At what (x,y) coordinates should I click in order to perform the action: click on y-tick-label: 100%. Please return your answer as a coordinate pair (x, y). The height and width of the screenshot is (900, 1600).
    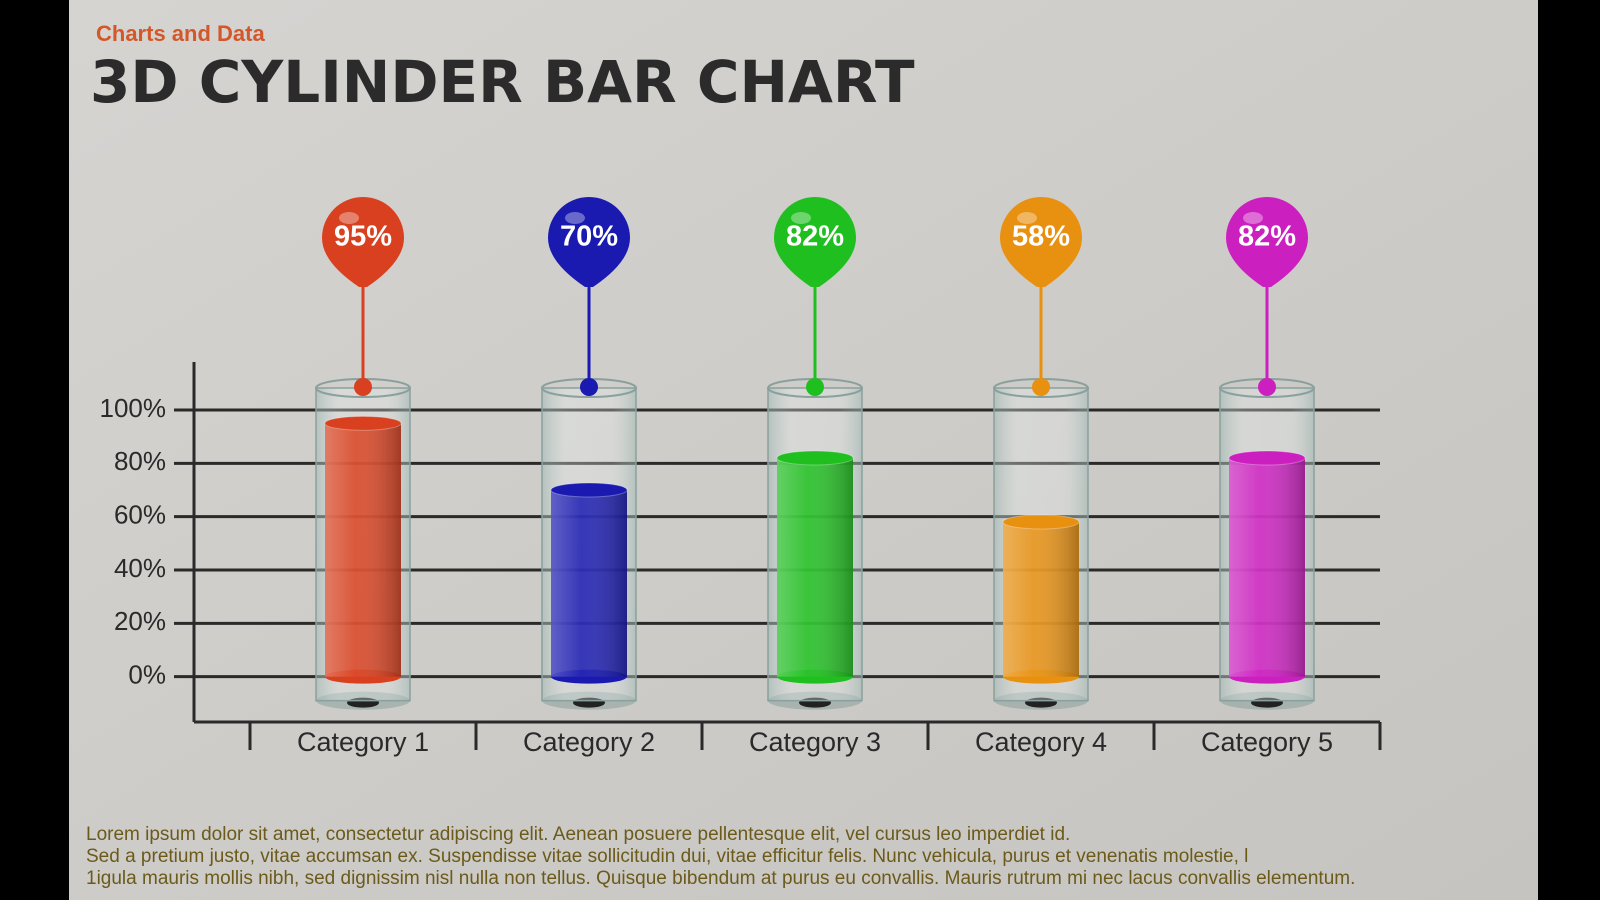
    Looking at the image, I should click on (133, 408).